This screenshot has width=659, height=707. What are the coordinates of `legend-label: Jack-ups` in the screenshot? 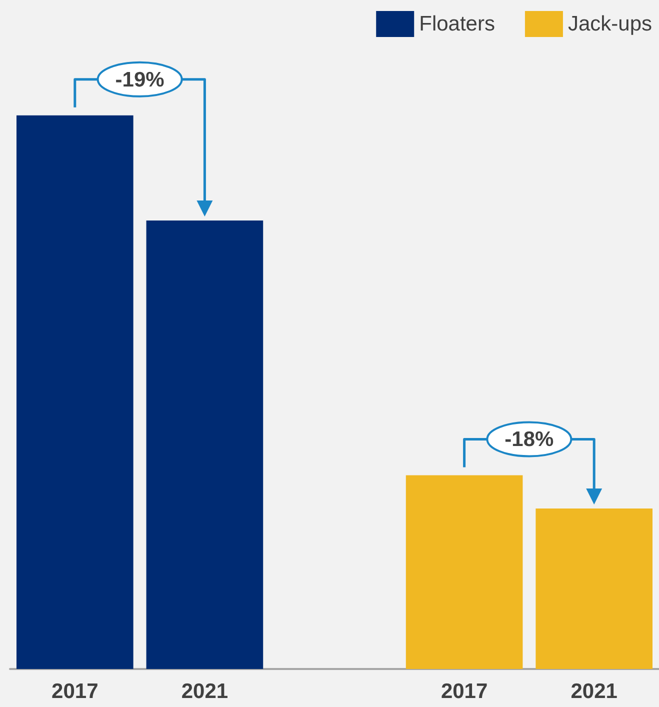 It's located at (610, 24).